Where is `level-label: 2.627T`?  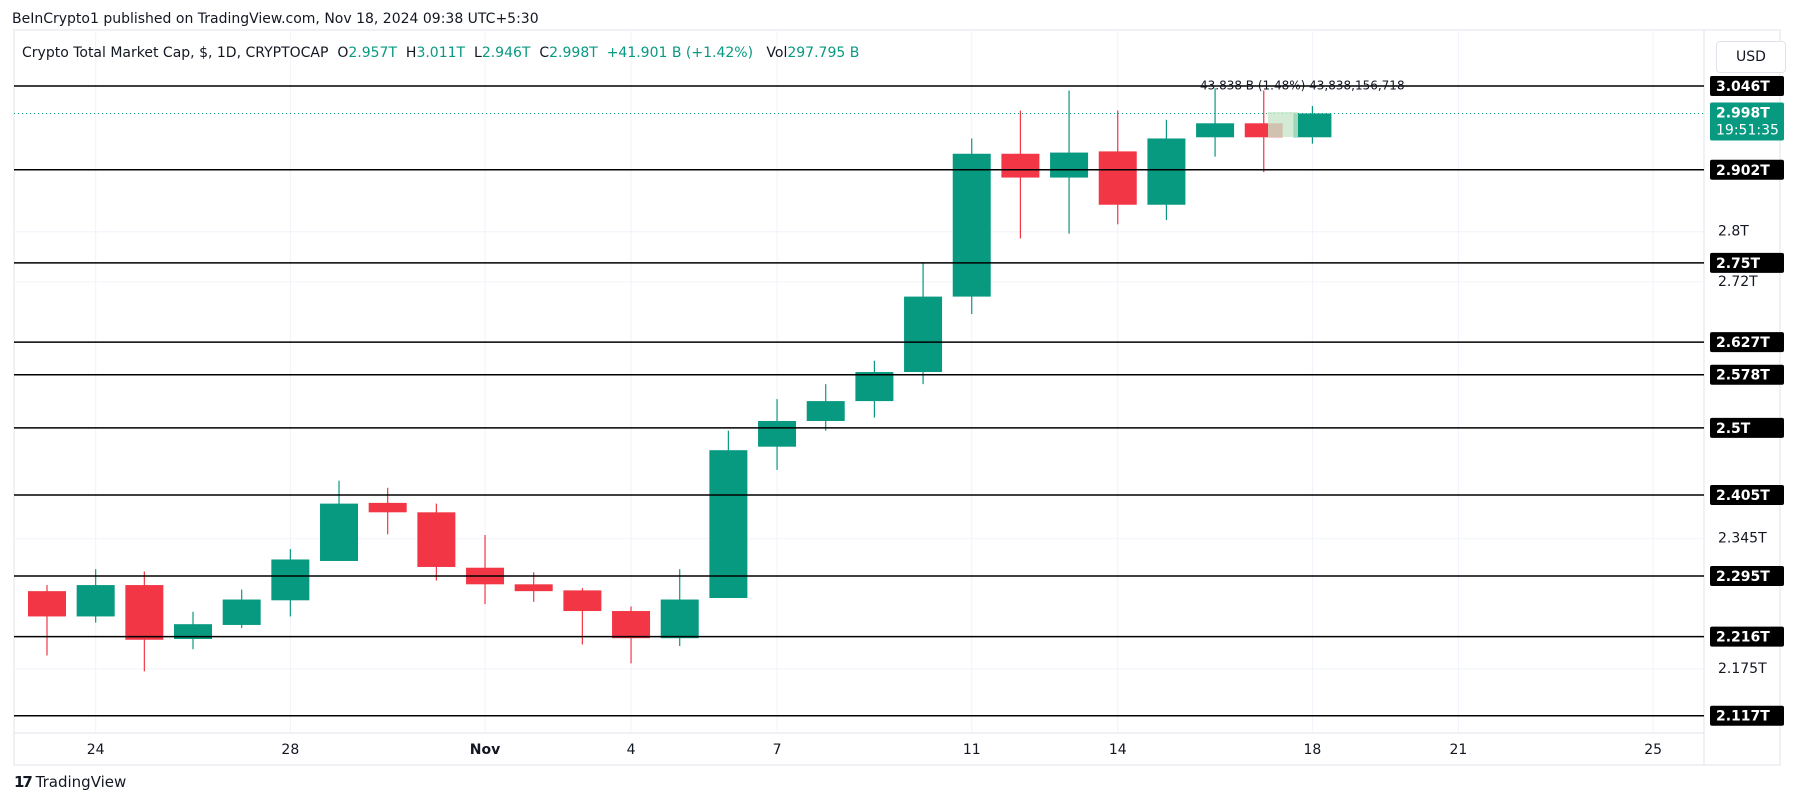 level-label: 2.627T is located at coordinates (1743, 343).